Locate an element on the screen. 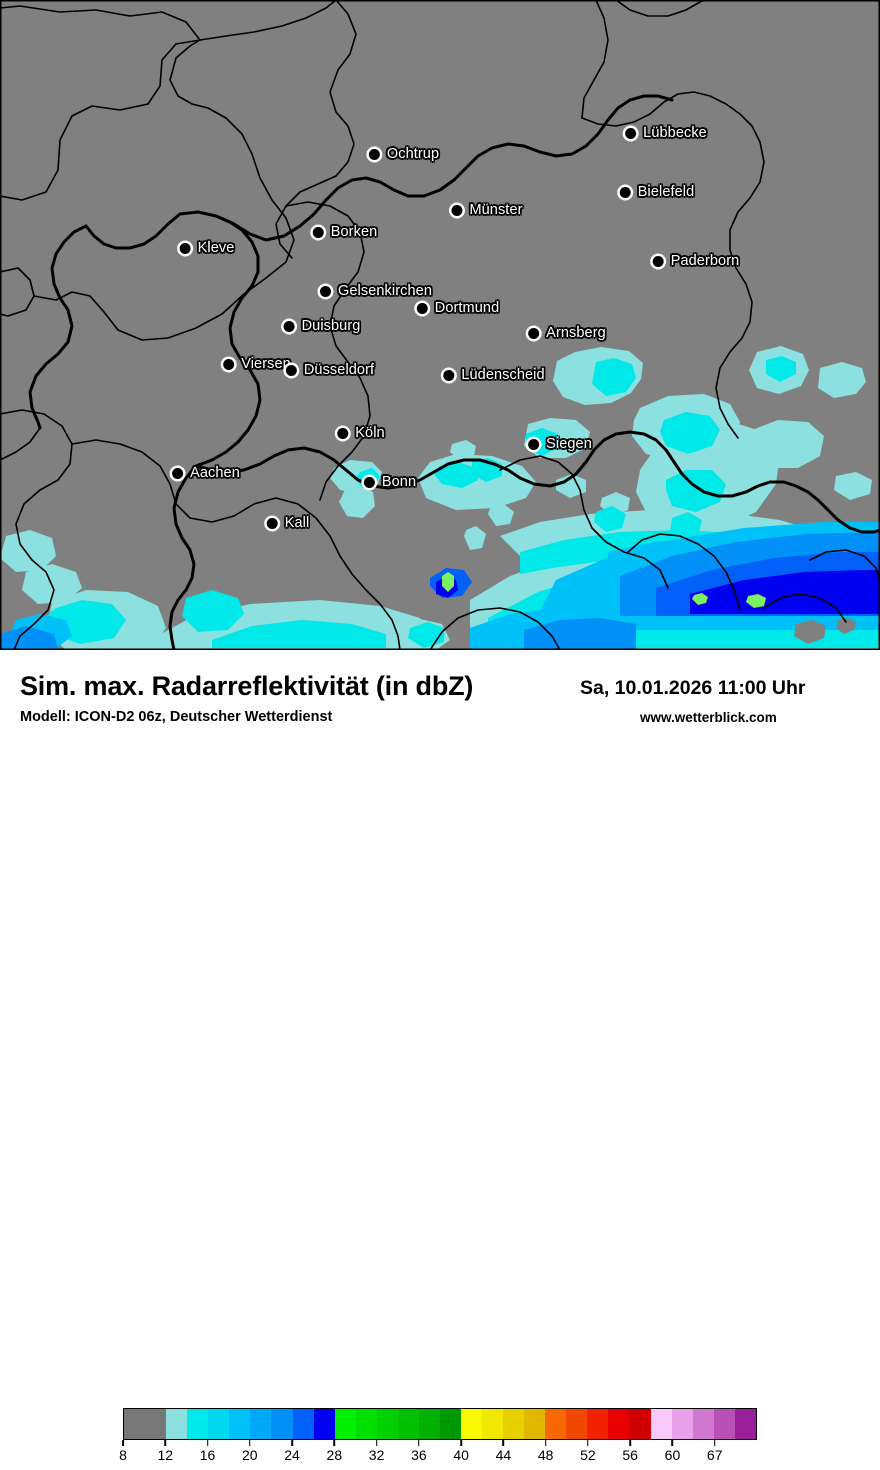 The height and width of the screenshot is (1470, 880). city-marker: Kleve is located at coordinates (207, 248).